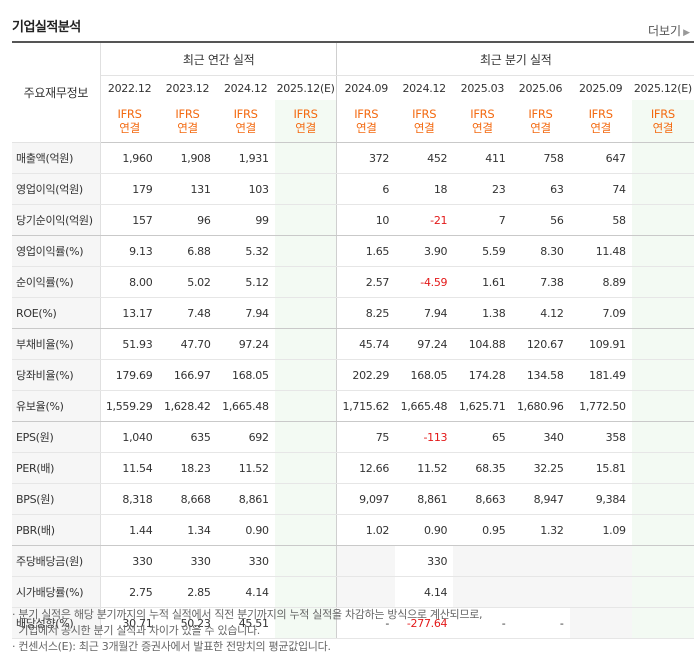 The height and width of the screenshot is (662, 700). Describe the element at coordinates (56, 251) in the screenshot. I see `row-label: 영업이익률(%)` at that location.